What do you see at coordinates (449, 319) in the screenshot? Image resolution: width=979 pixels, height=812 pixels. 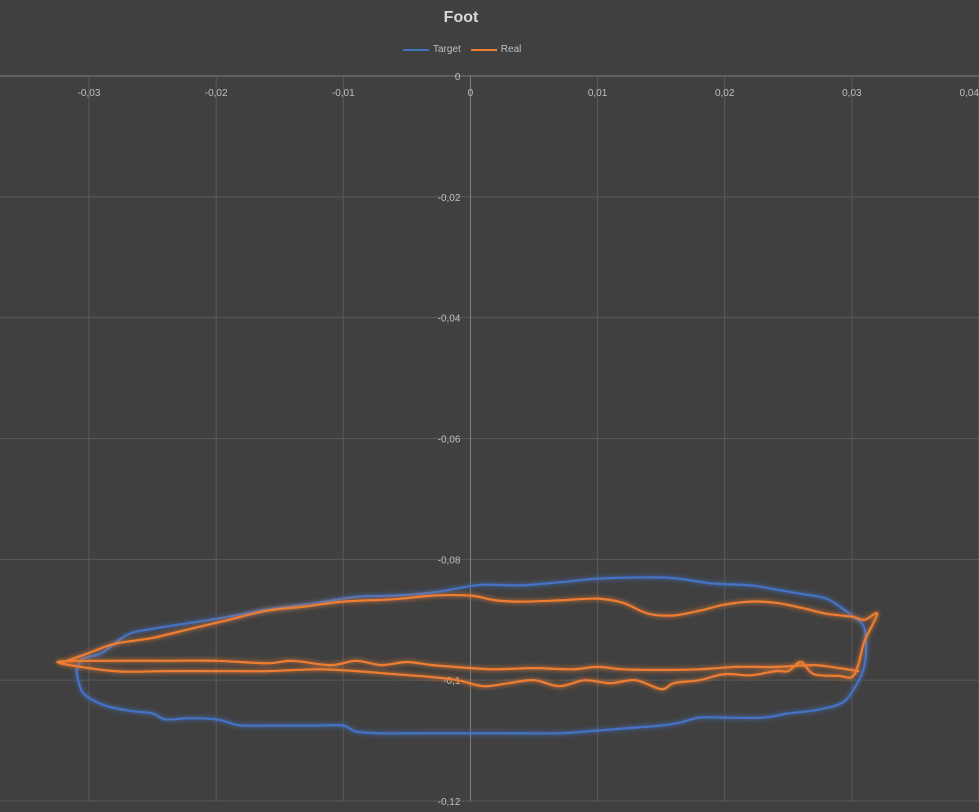 I see `y-tick-label: -0,04` at bounding box center [449, 319].